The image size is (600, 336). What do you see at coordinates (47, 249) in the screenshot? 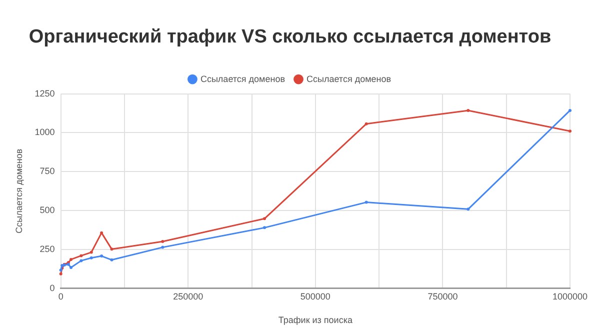
I see `y-tick-label: 250` at bounding box center [47, 249].